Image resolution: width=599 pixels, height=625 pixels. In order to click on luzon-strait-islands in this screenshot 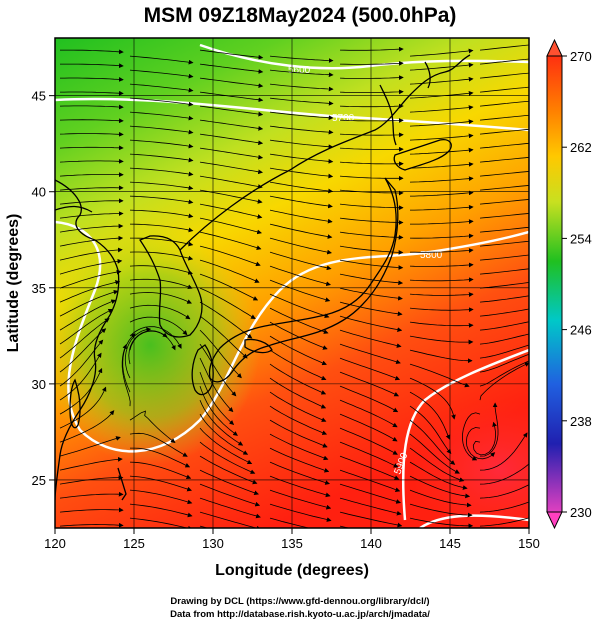, I will do `click(122, 484)`.